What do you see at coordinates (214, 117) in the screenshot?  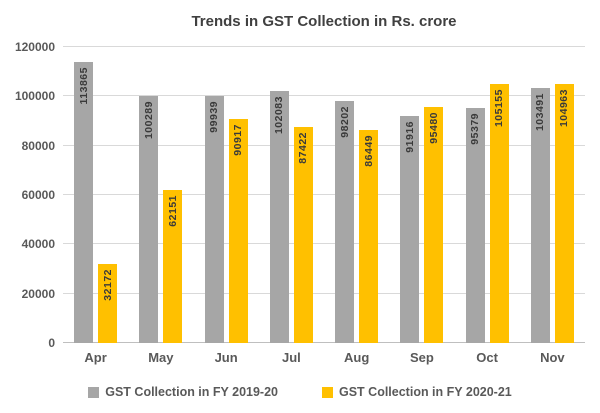 I see `bar-data-label: 99939` at bounding box center [214, 117].